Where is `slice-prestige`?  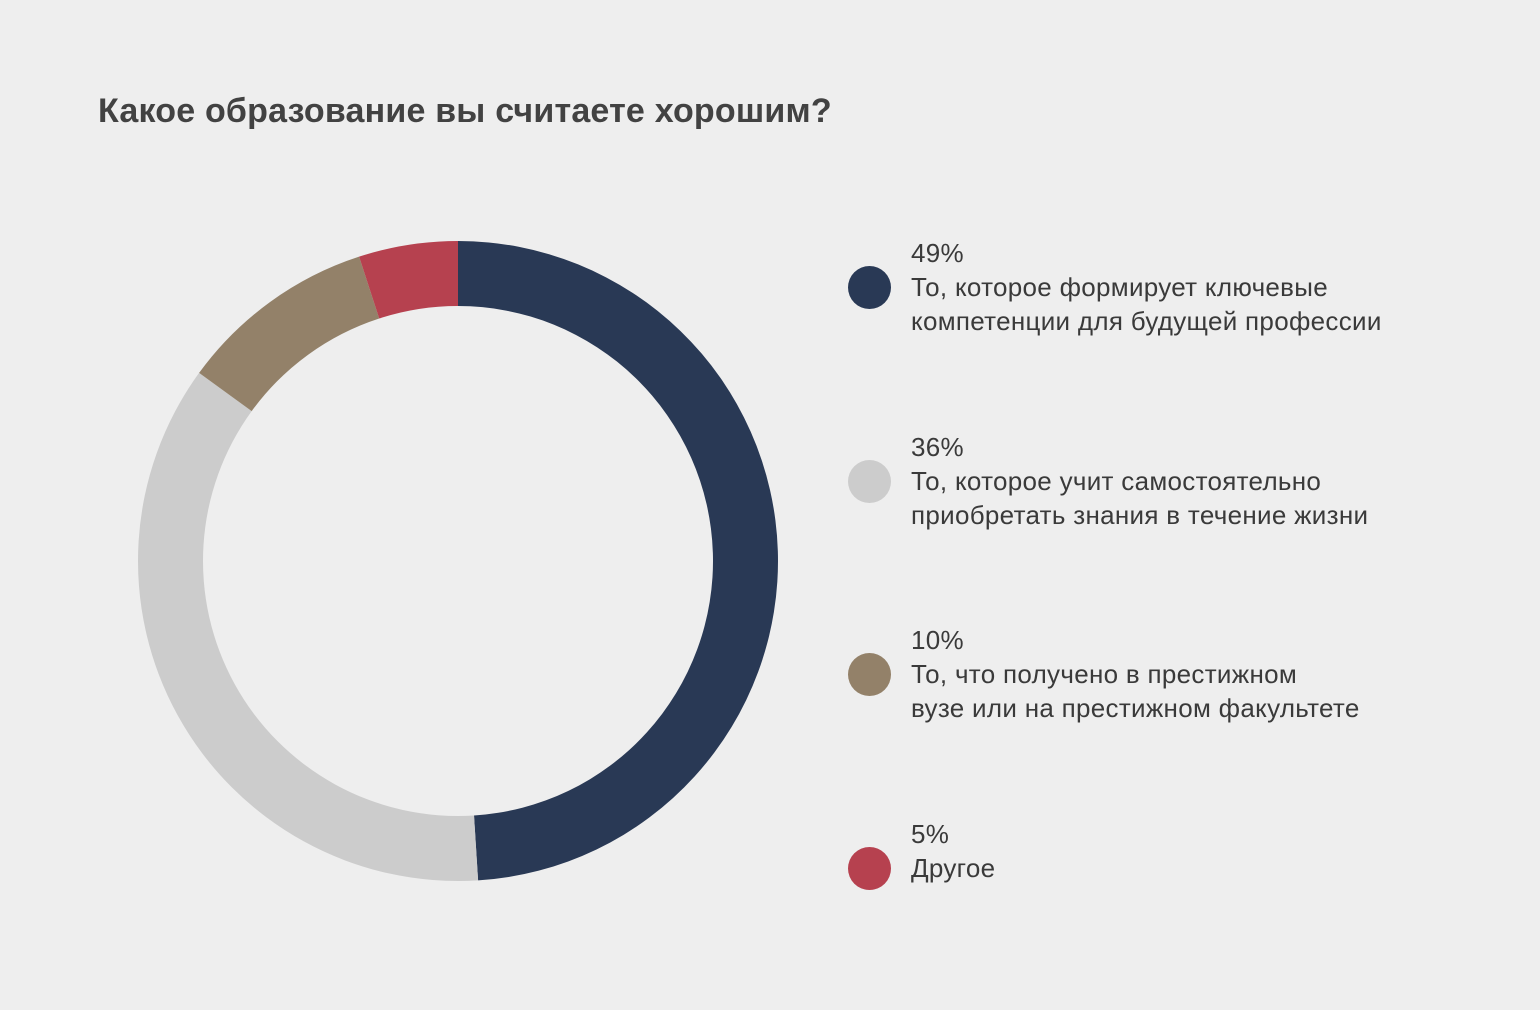 slice-prestige is located at coordinates (289, 334).